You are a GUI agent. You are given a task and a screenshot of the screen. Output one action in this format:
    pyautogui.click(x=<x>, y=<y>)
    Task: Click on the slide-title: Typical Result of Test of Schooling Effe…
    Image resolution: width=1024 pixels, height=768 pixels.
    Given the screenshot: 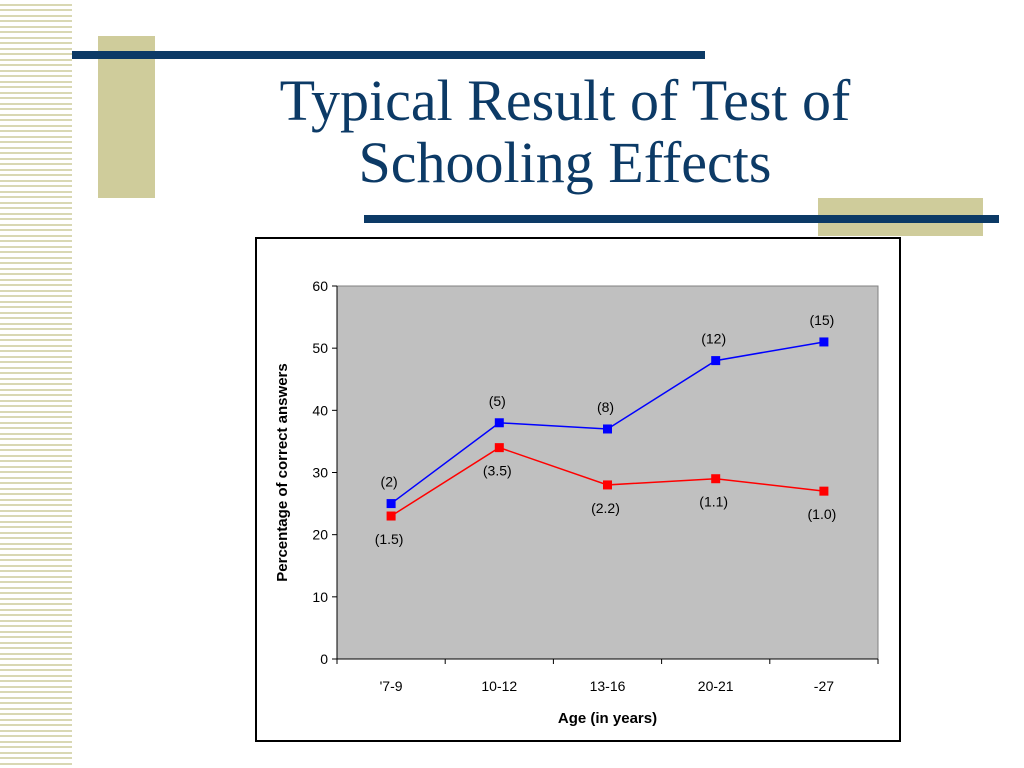 What is the action you would take?
    pyautogui.click(x=565, y=132)
    